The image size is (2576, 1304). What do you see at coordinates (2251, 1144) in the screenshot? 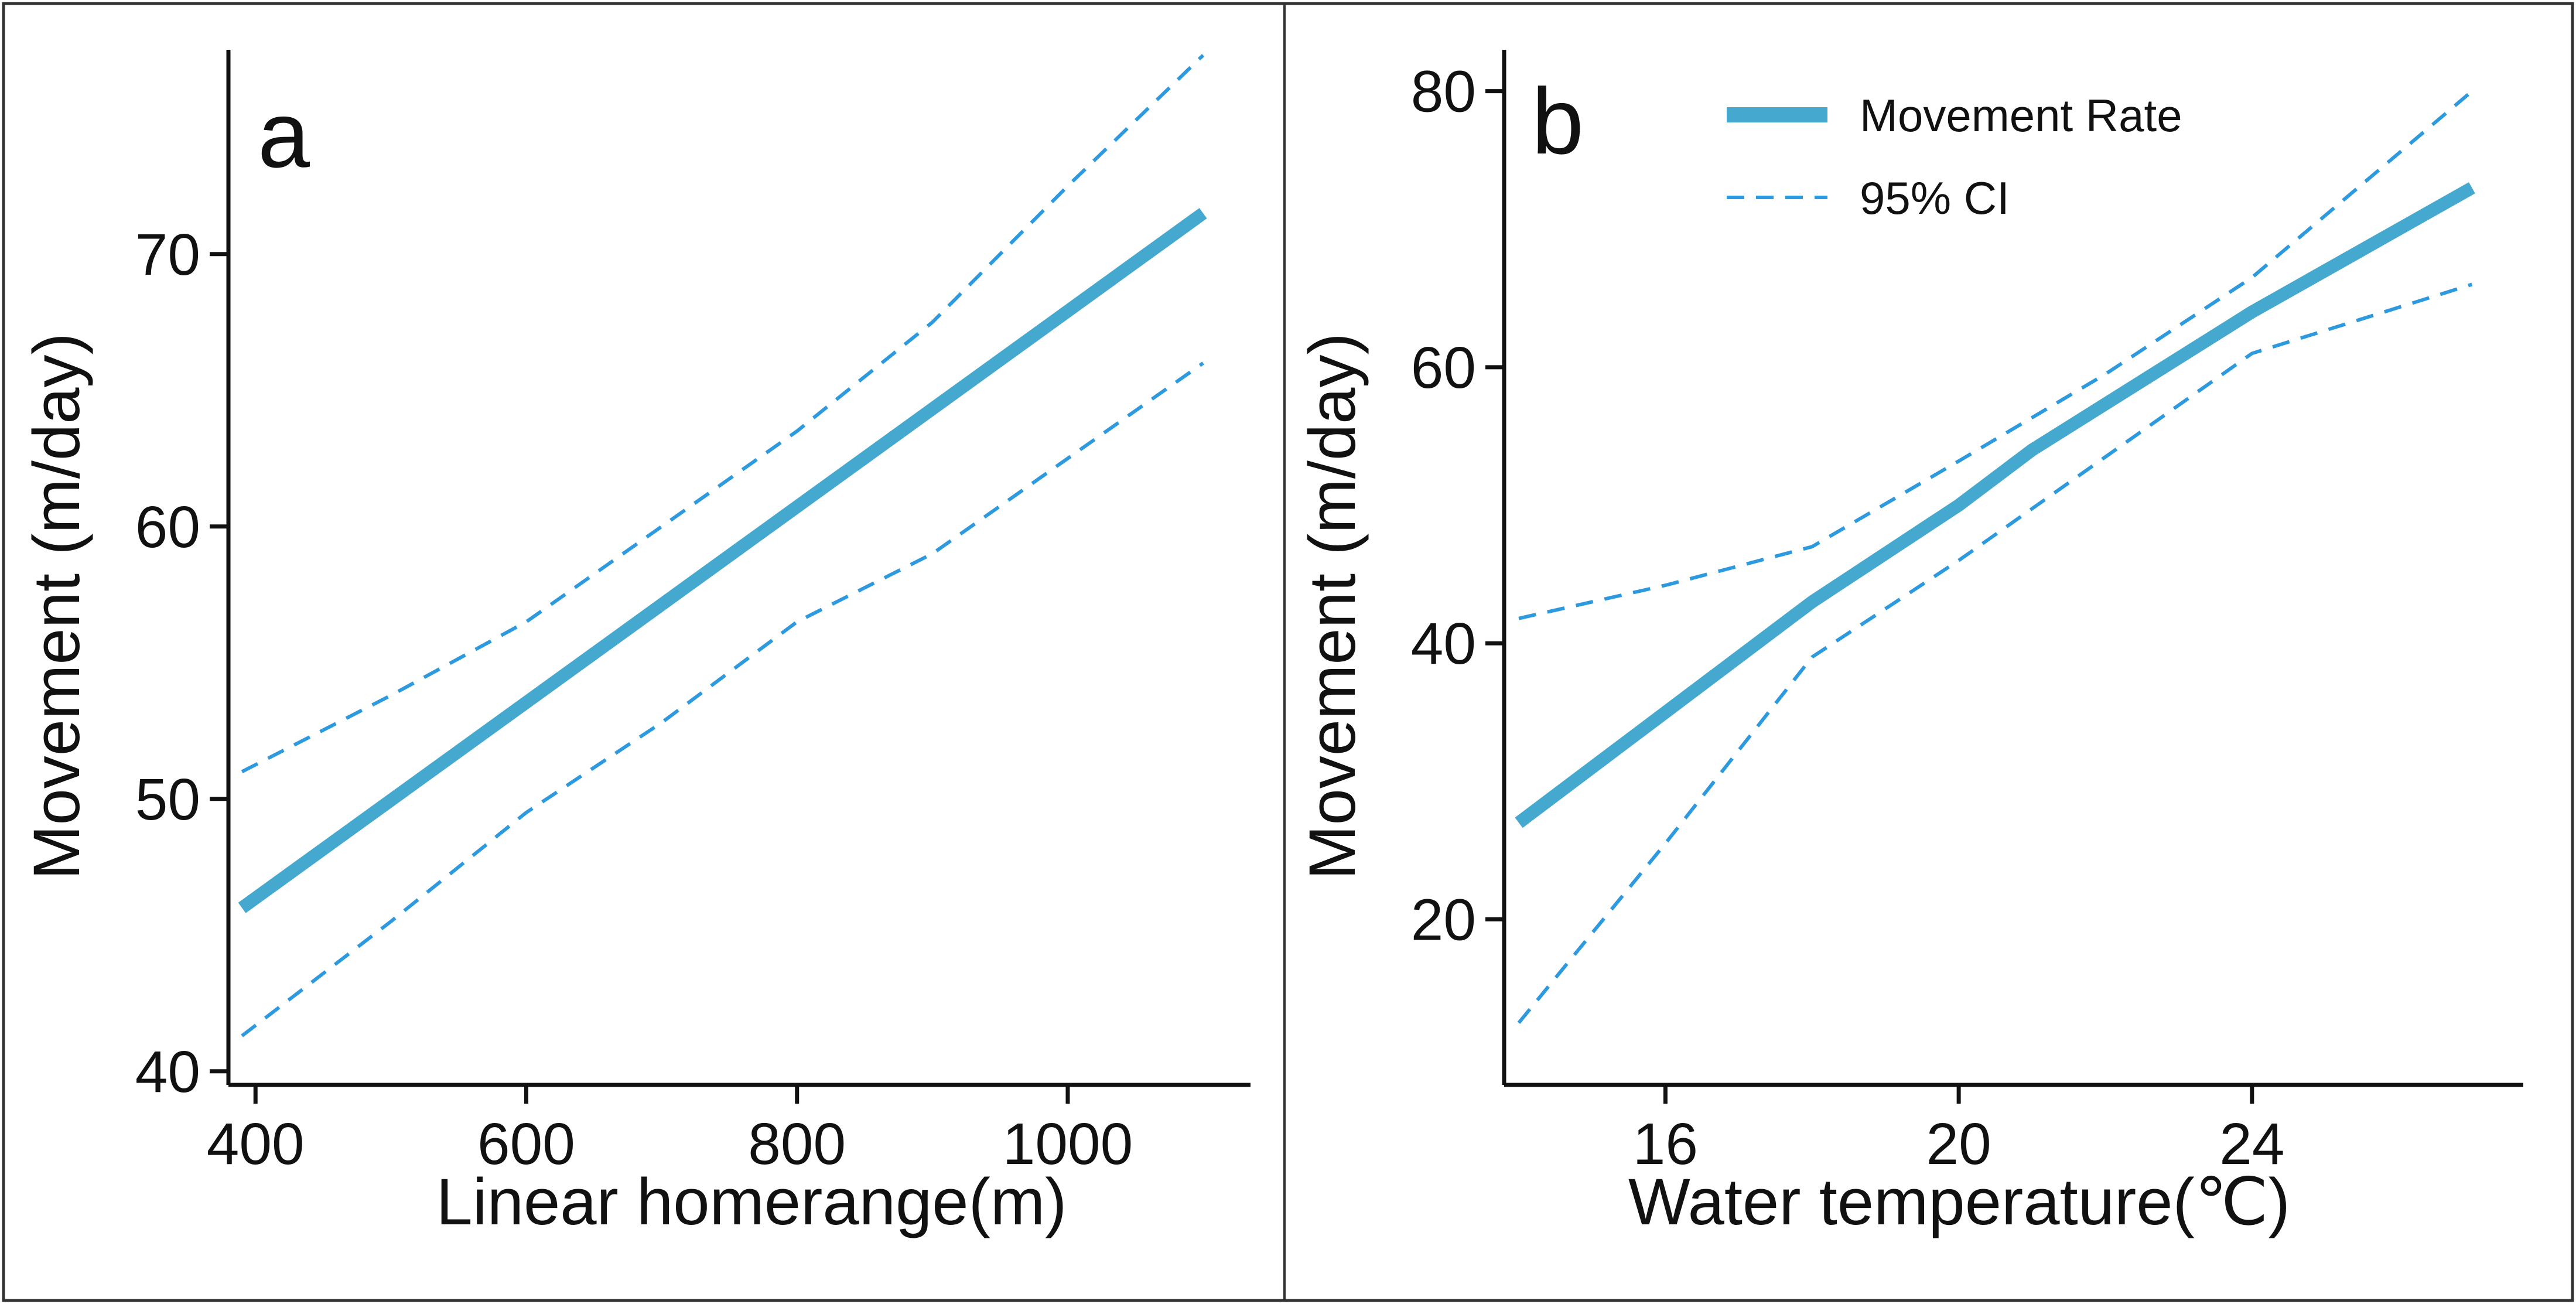
I see `panel-b-x-tick-label: 24` at bounding box center [2251, 1144].